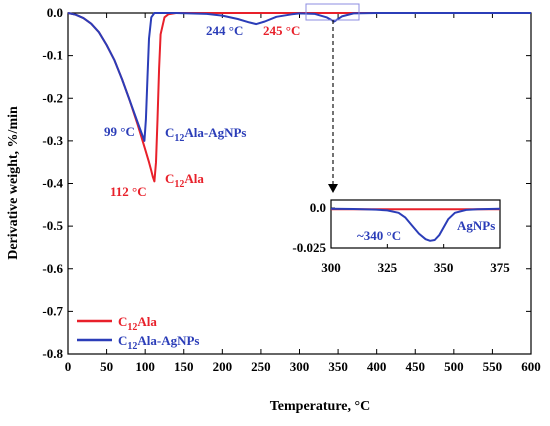 This screenshot has height=426, width=550. What do you see at coordinates (52, 268) in the screenshot?
I see `y-tick-label: -0.6` at bounding box center [52, 268].